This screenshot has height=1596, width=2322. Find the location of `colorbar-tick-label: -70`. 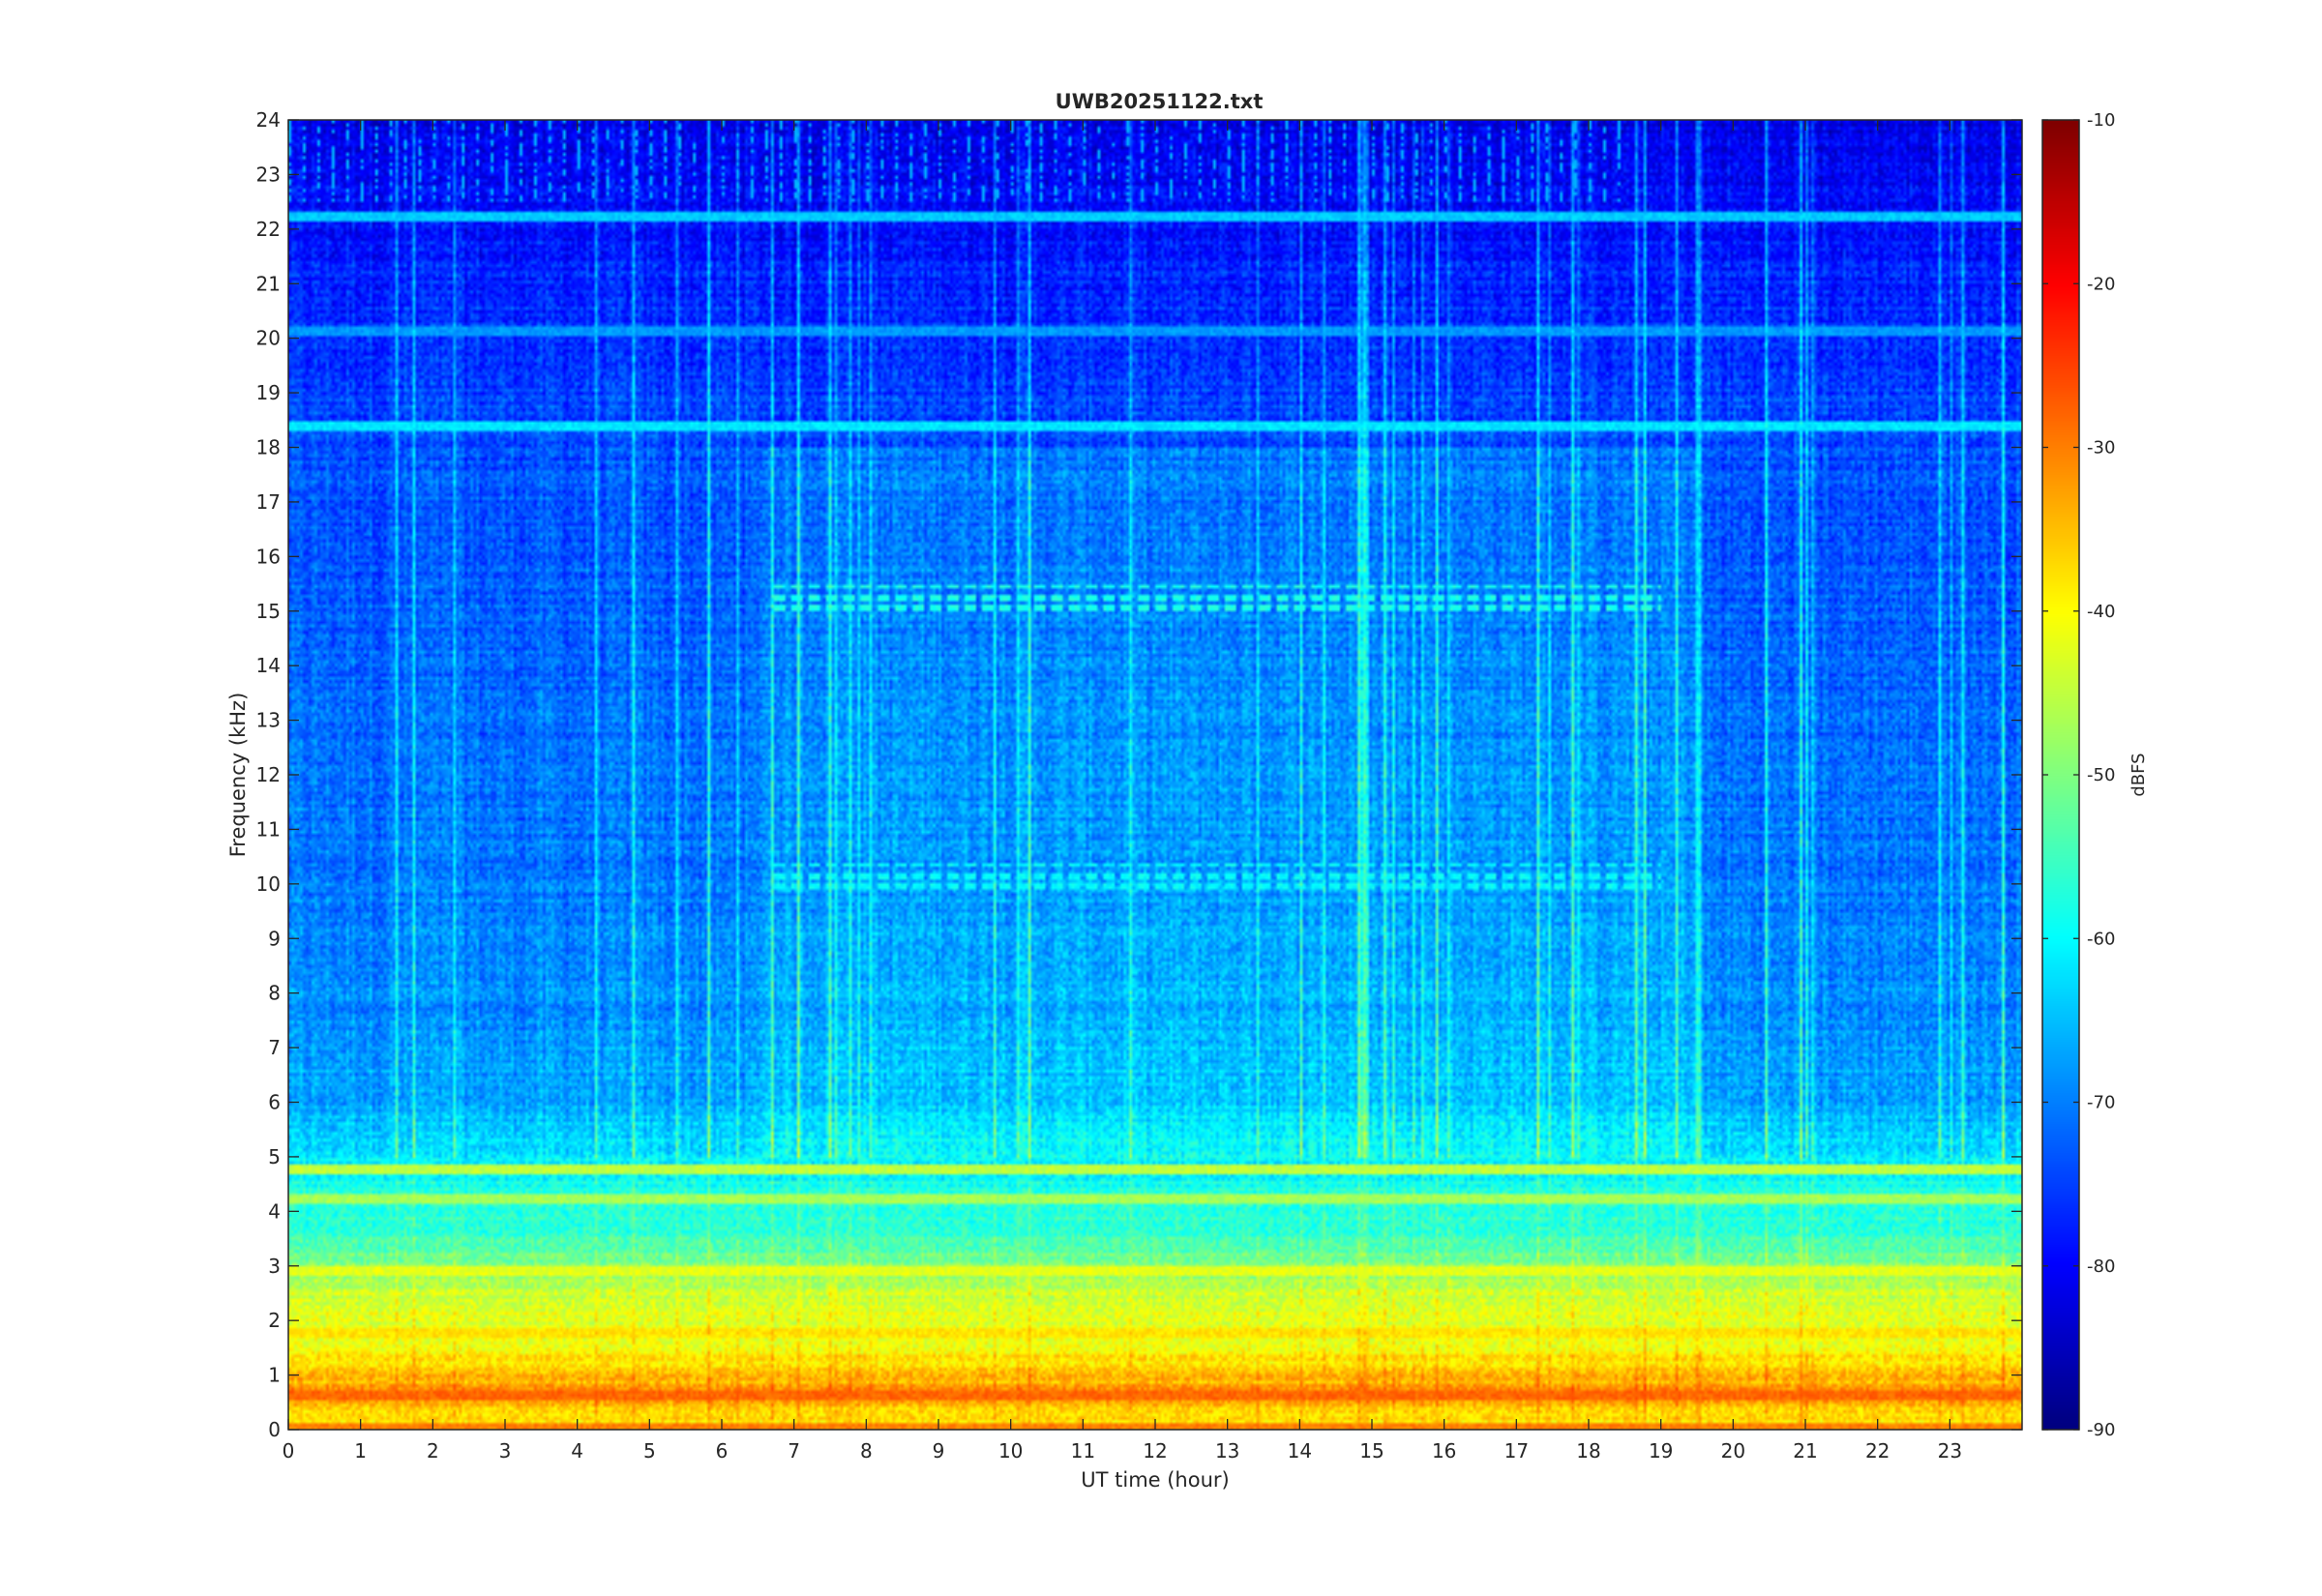

colorbar-tick-label: -70 is located at coordinates (2101, 1103).